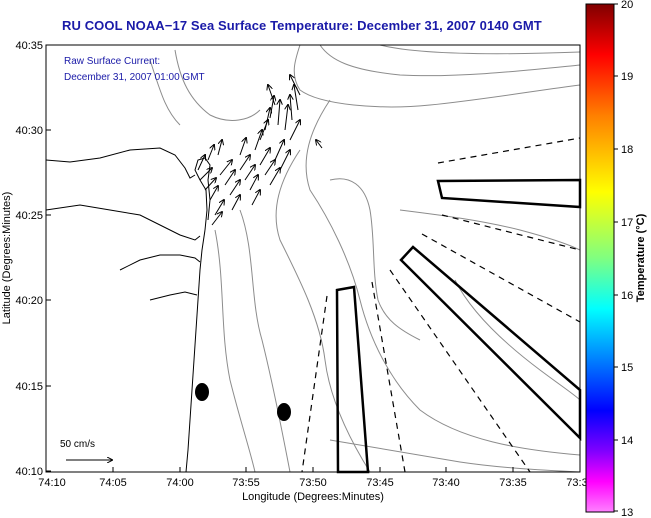 Image resolution: width=651 pixels, height=518 pixels. I want to click on x-tick-label: 74:05, so click(113, 483).